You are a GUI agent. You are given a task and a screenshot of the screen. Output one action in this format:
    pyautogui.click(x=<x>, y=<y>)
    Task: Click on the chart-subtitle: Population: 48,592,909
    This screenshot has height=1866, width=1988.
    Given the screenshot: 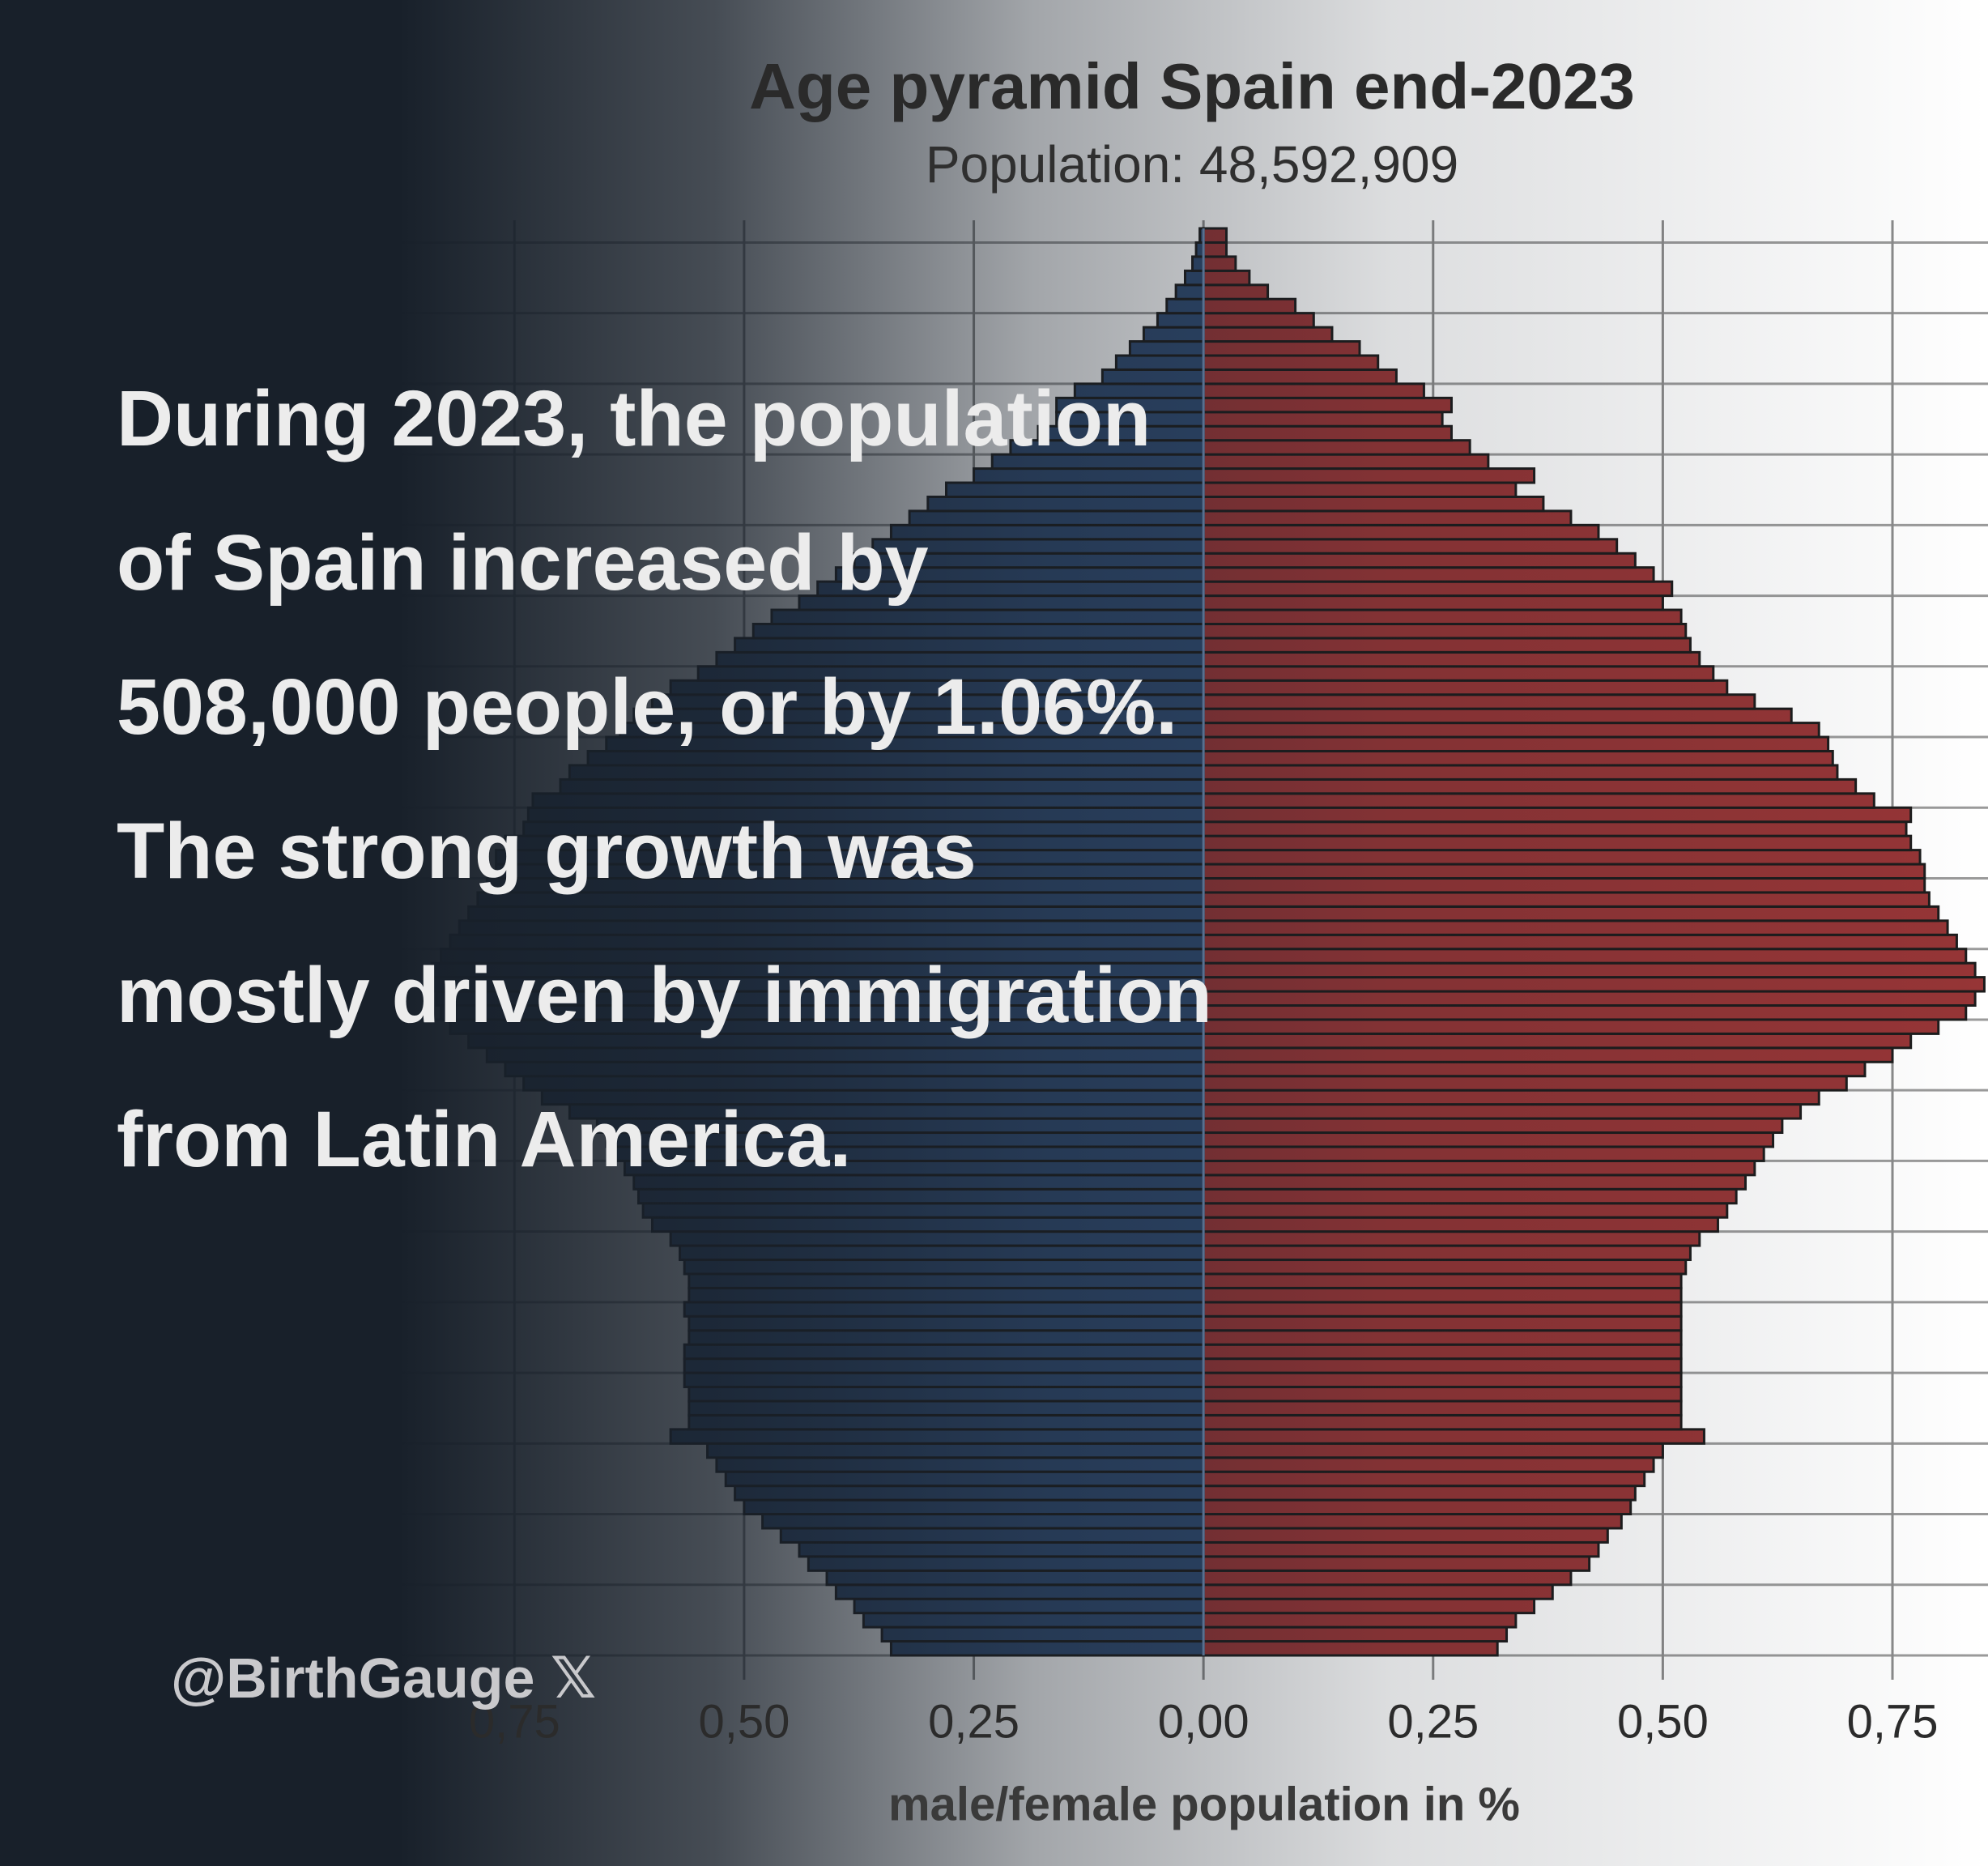 What is the action you would take?
    pyautogui.click(x=1192, y=164)
    